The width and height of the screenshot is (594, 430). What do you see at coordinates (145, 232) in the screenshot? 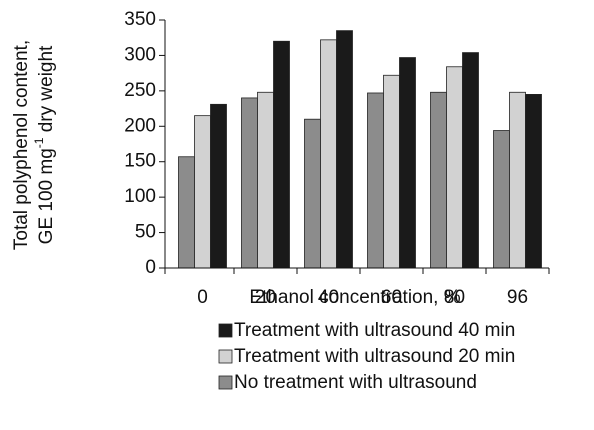
I see `y-tick-label: 50` at bounding box center [145, 232].